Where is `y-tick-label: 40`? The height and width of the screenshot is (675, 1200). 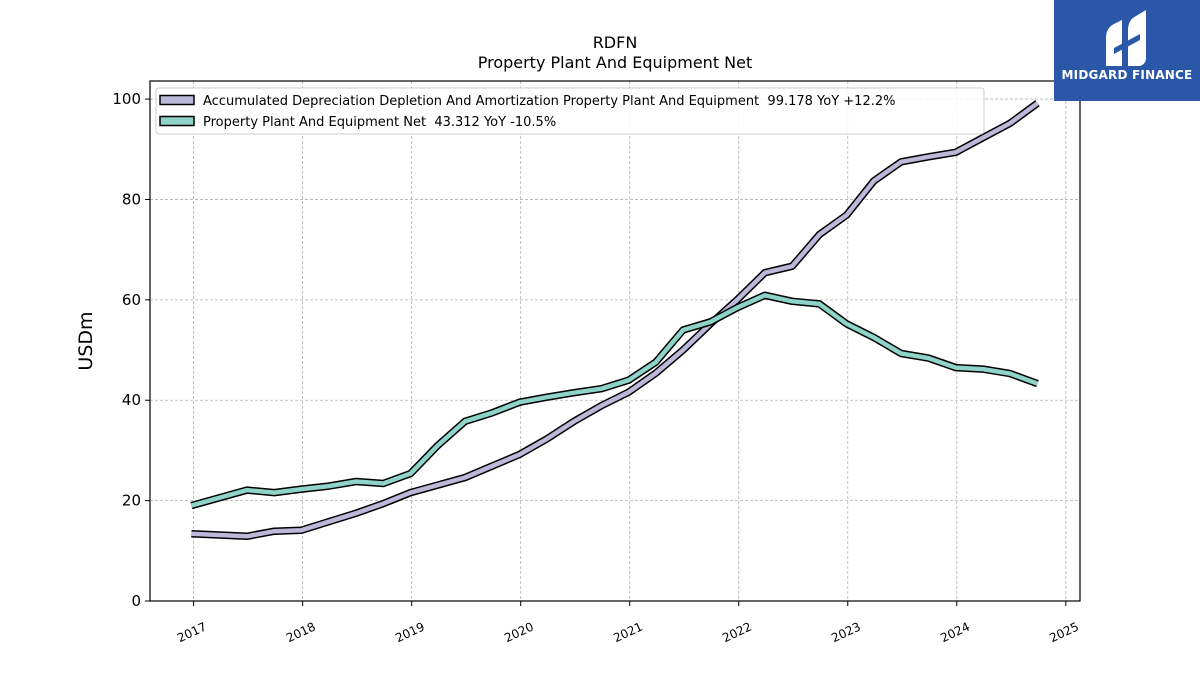 y-tick-label: 40 is located at coordinates (131, 400).